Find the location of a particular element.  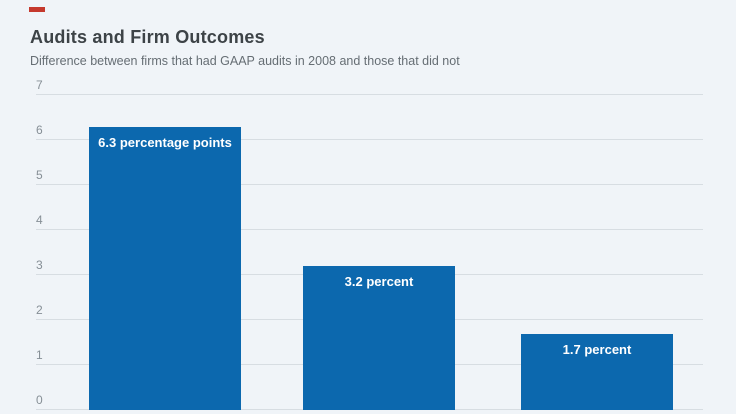

y-axis-tick-label: 4 is located at coordinates (39, 220).